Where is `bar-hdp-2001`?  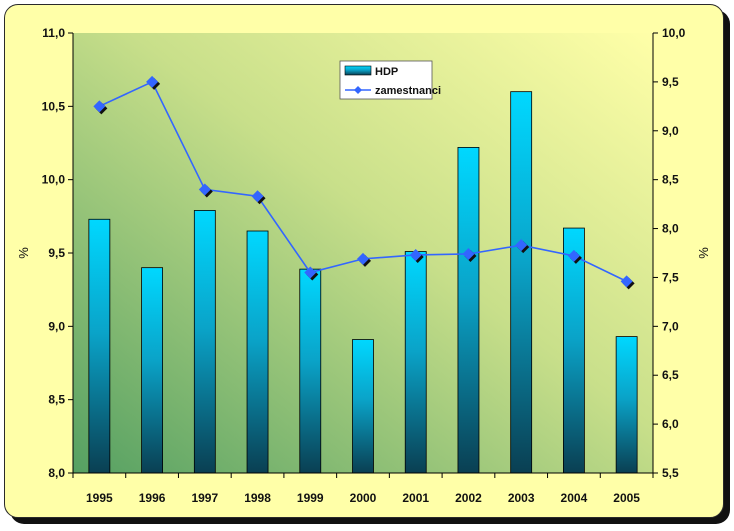
bar-hdp-2001 is located at coordinates (415, 362).